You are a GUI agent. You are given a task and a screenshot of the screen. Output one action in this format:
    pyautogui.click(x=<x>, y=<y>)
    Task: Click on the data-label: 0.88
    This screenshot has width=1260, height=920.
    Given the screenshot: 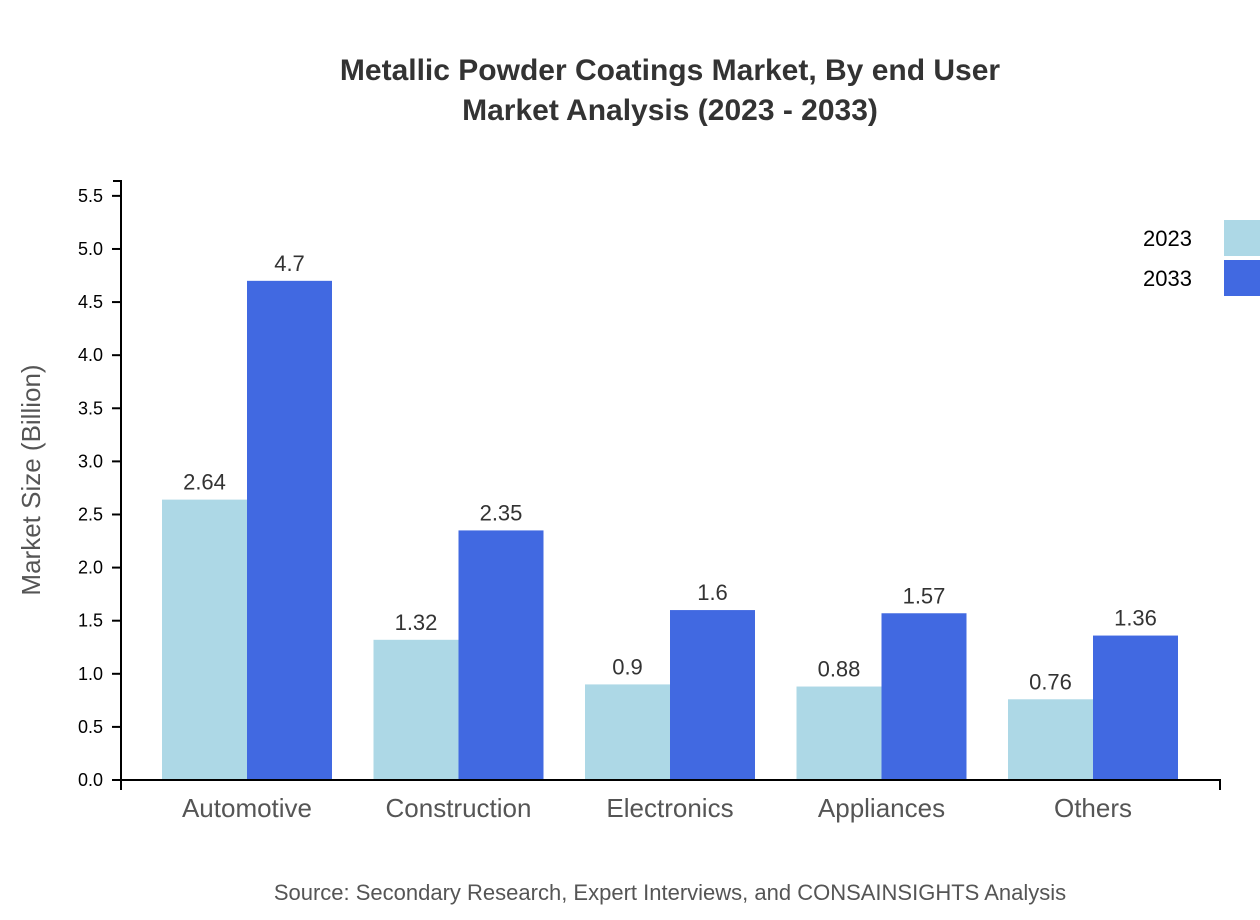 What is the action you would take?
    pyautogui.click(x=839, y=669)
    